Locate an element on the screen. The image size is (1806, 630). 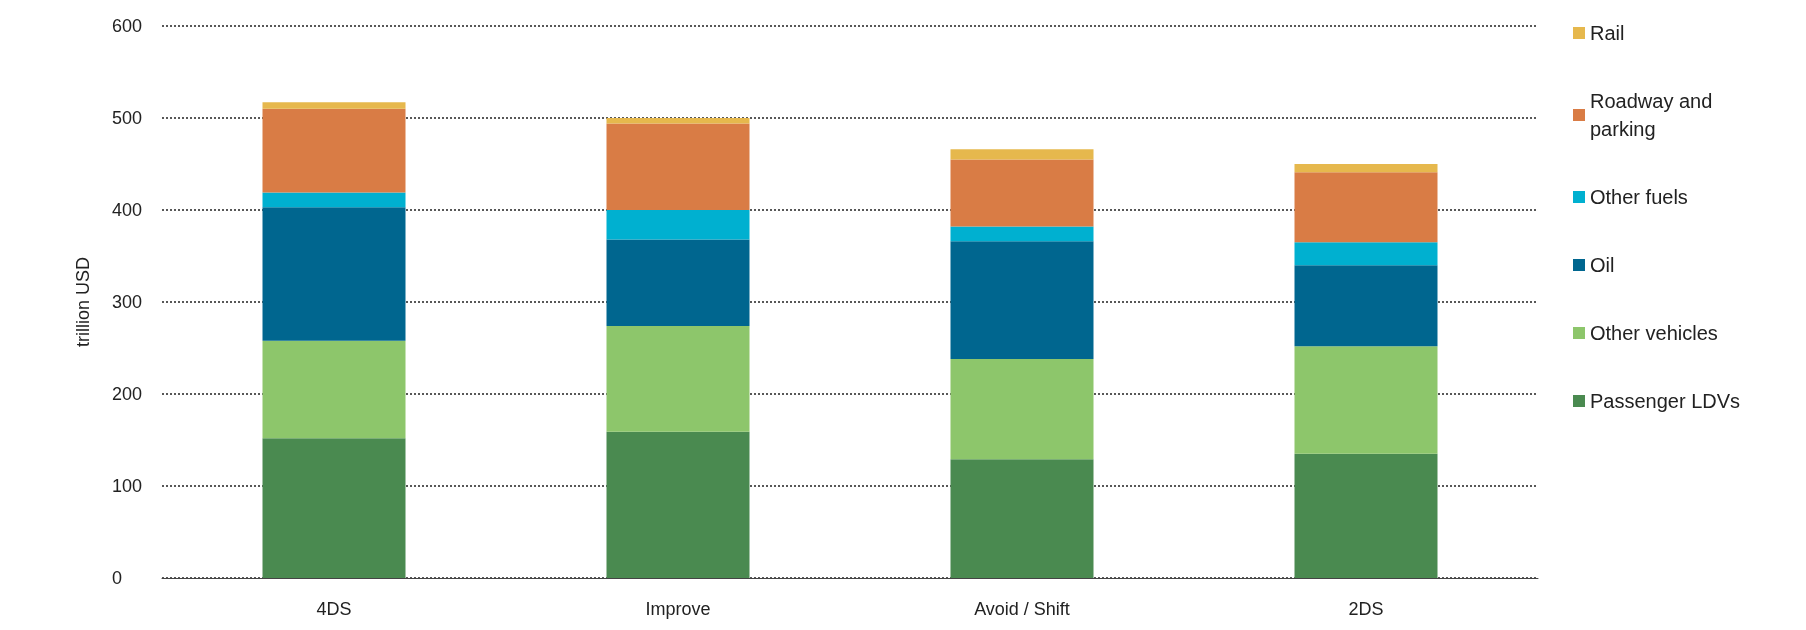
legend-label: Passenger LDVs is located at coordinates (1665, 401).